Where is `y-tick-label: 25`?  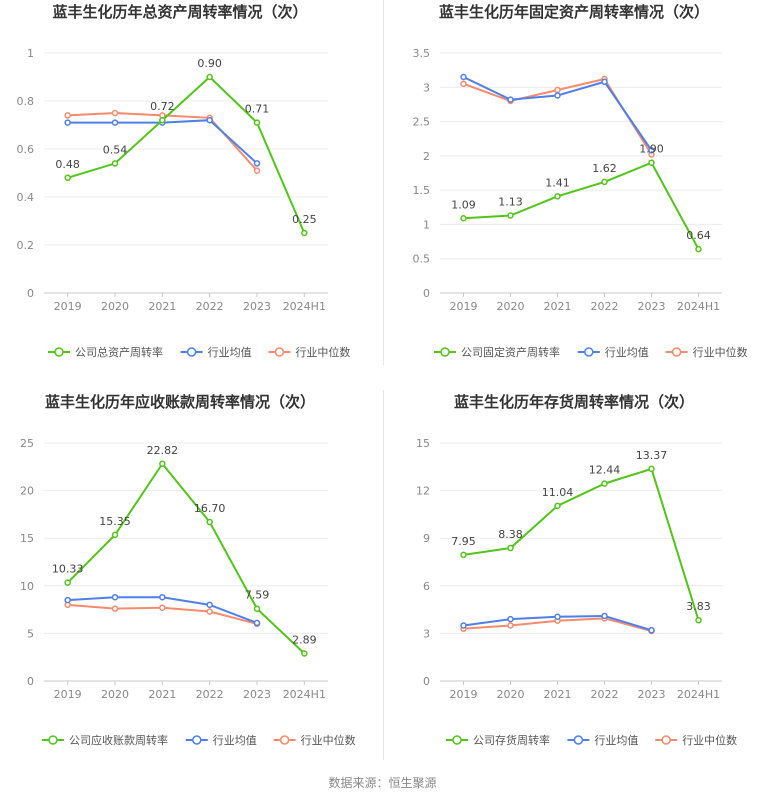
y-tick-label: 25 is located at coordinates (27, 443).